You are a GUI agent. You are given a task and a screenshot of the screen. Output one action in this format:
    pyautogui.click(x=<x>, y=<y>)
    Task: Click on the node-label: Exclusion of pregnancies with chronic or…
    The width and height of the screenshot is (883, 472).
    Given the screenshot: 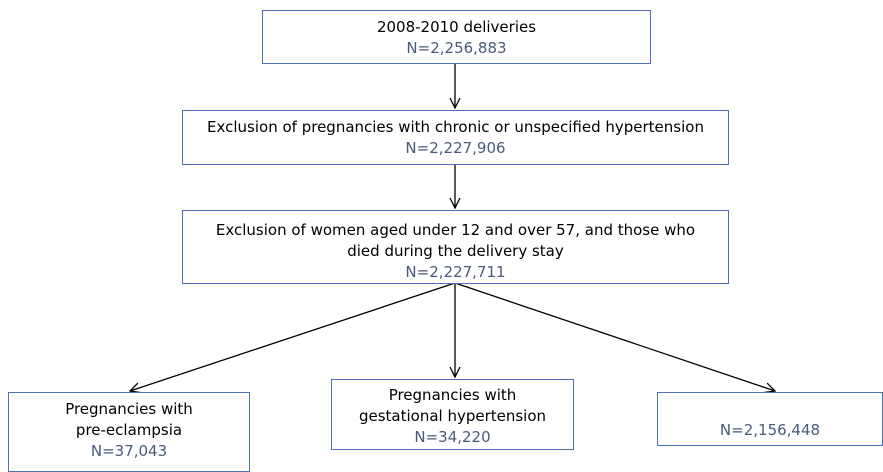 What is the action you would take?
    pyautogui.click(x=455, y=127)
    